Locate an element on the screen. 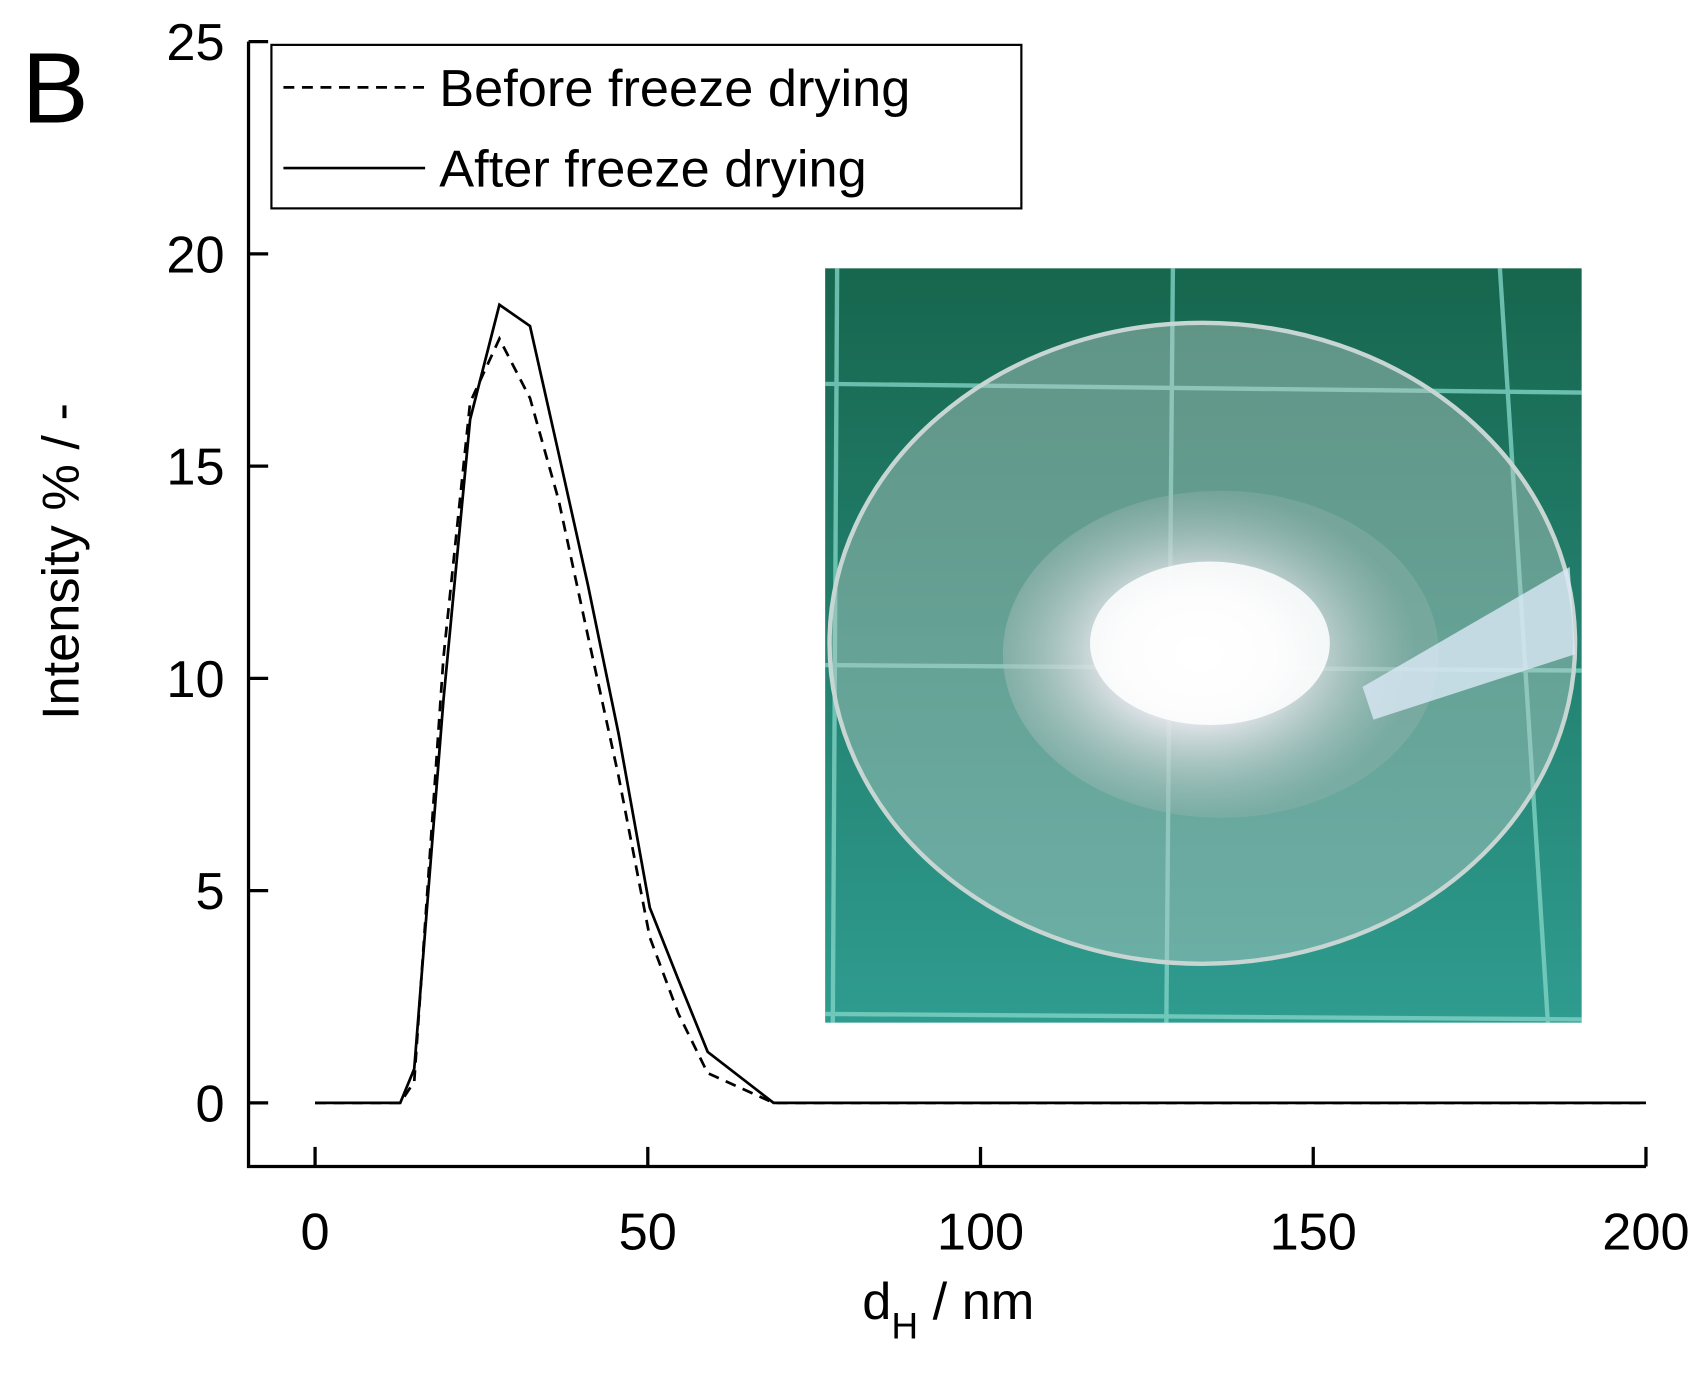 The image size is (1707, 1376). x-axis-label-sub: H is located at coordinates (904, 1326).